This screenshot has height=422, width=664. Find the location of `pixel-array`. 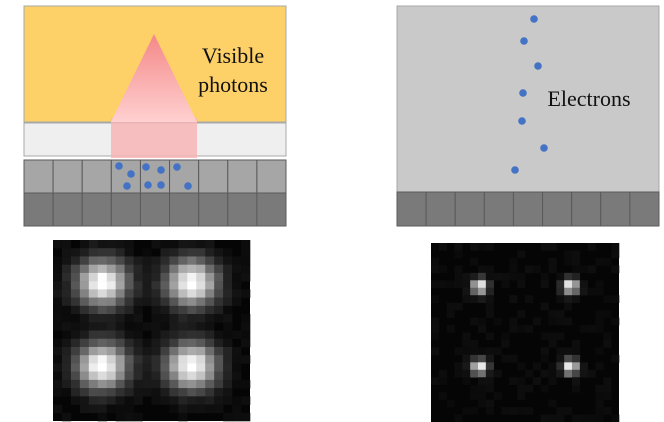

pixel-array is located at coordinates (155, 193).